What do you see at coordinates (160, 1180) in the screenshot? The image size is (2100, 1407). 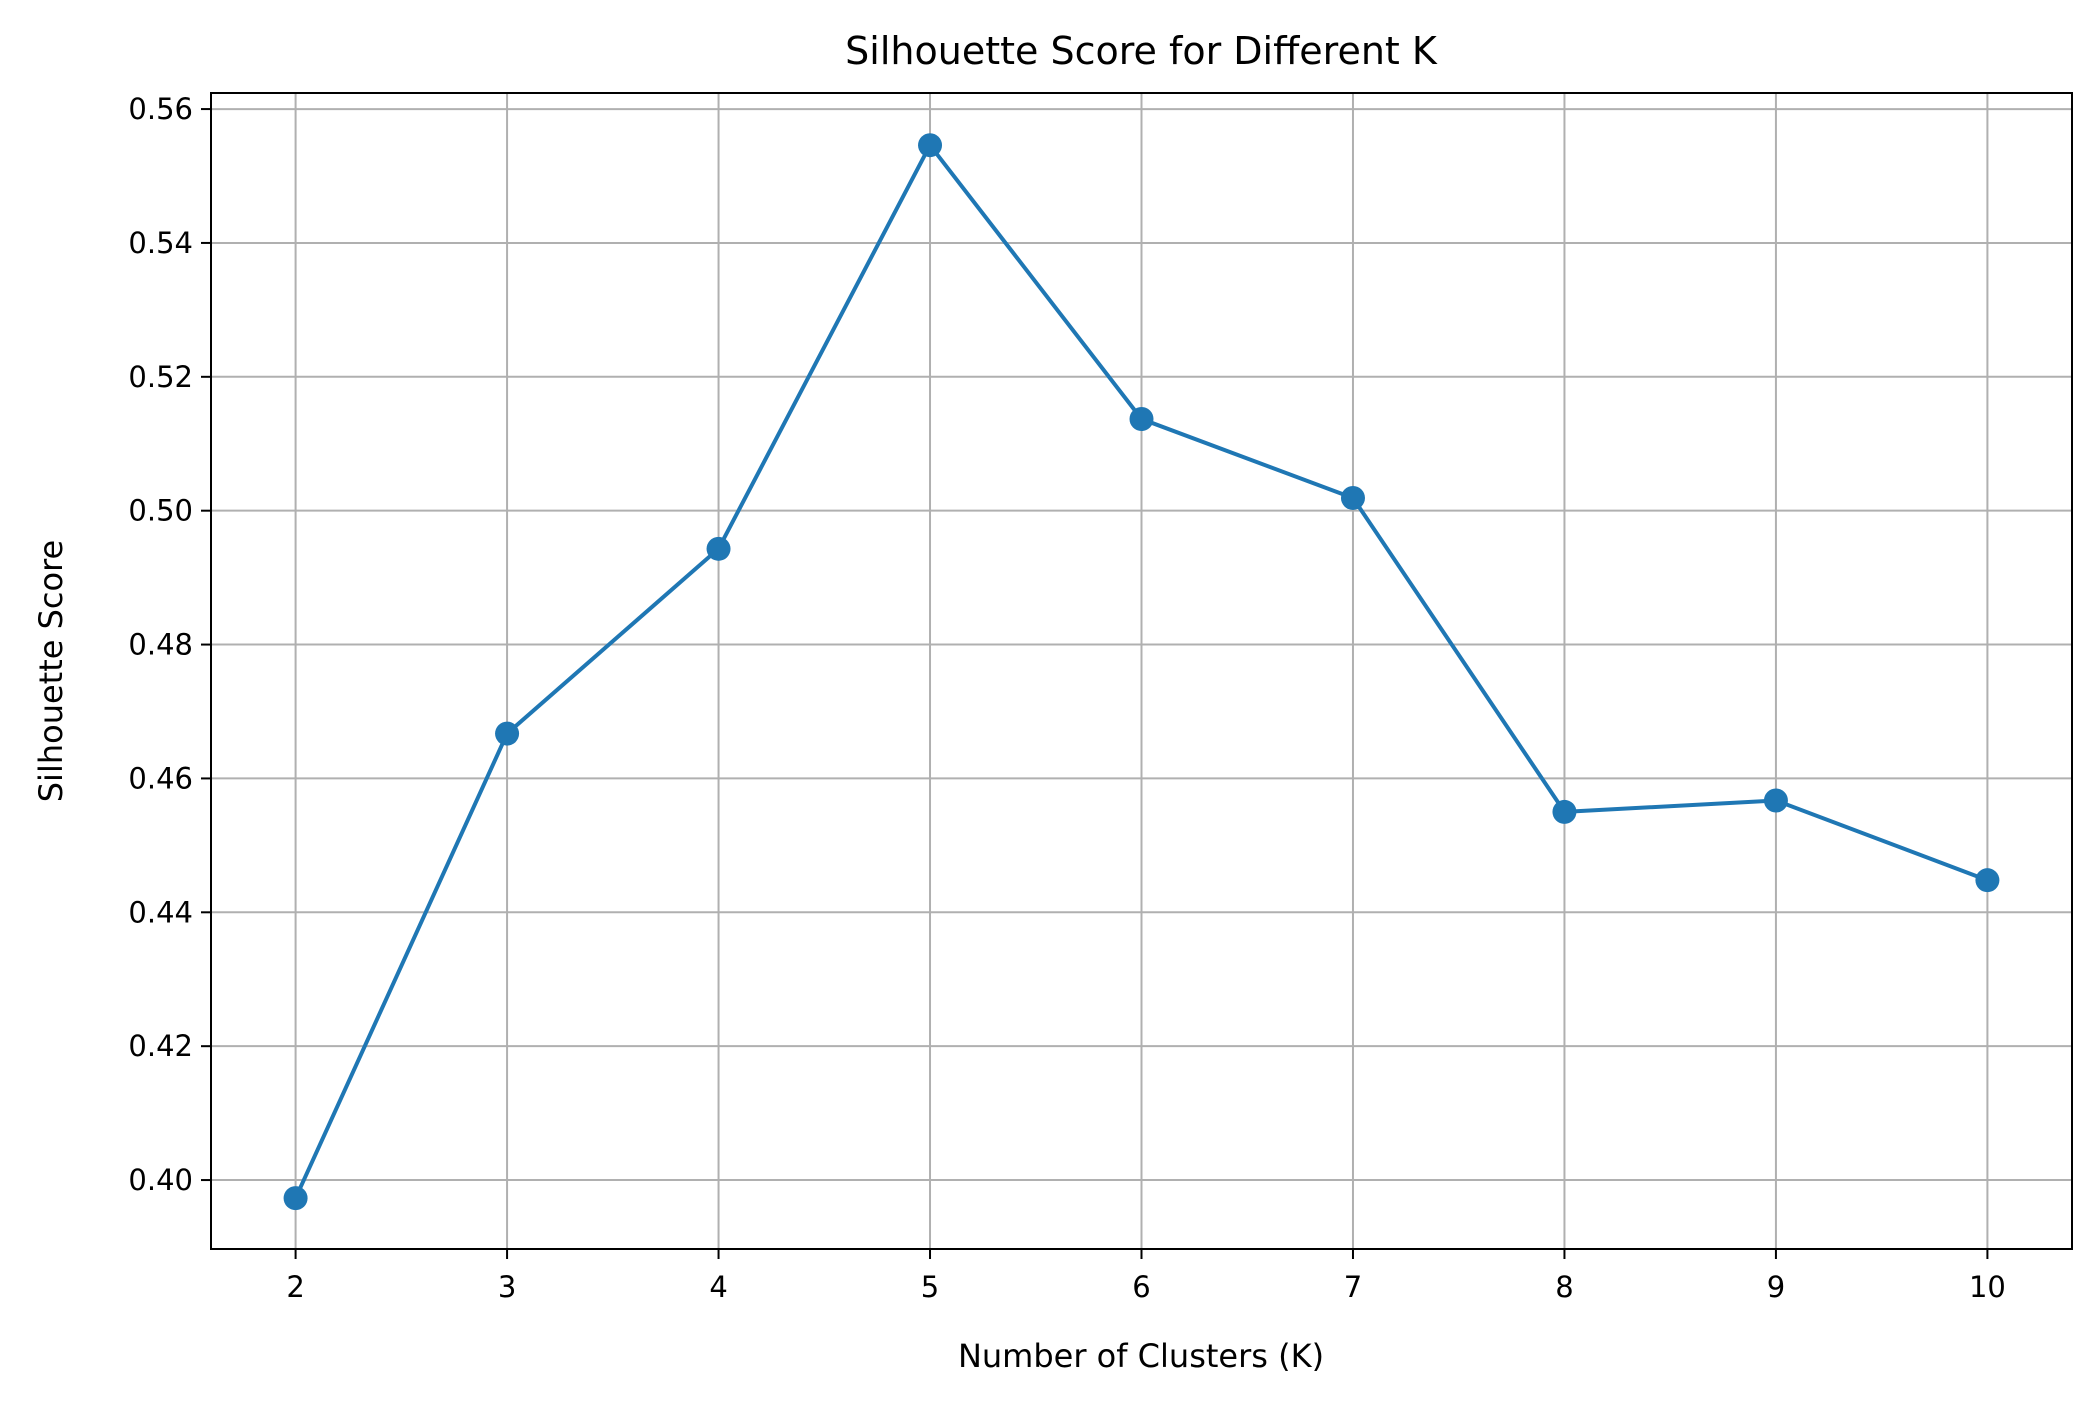 I see `y-tick-label: 0.40` at bounding box center [160, 1180].